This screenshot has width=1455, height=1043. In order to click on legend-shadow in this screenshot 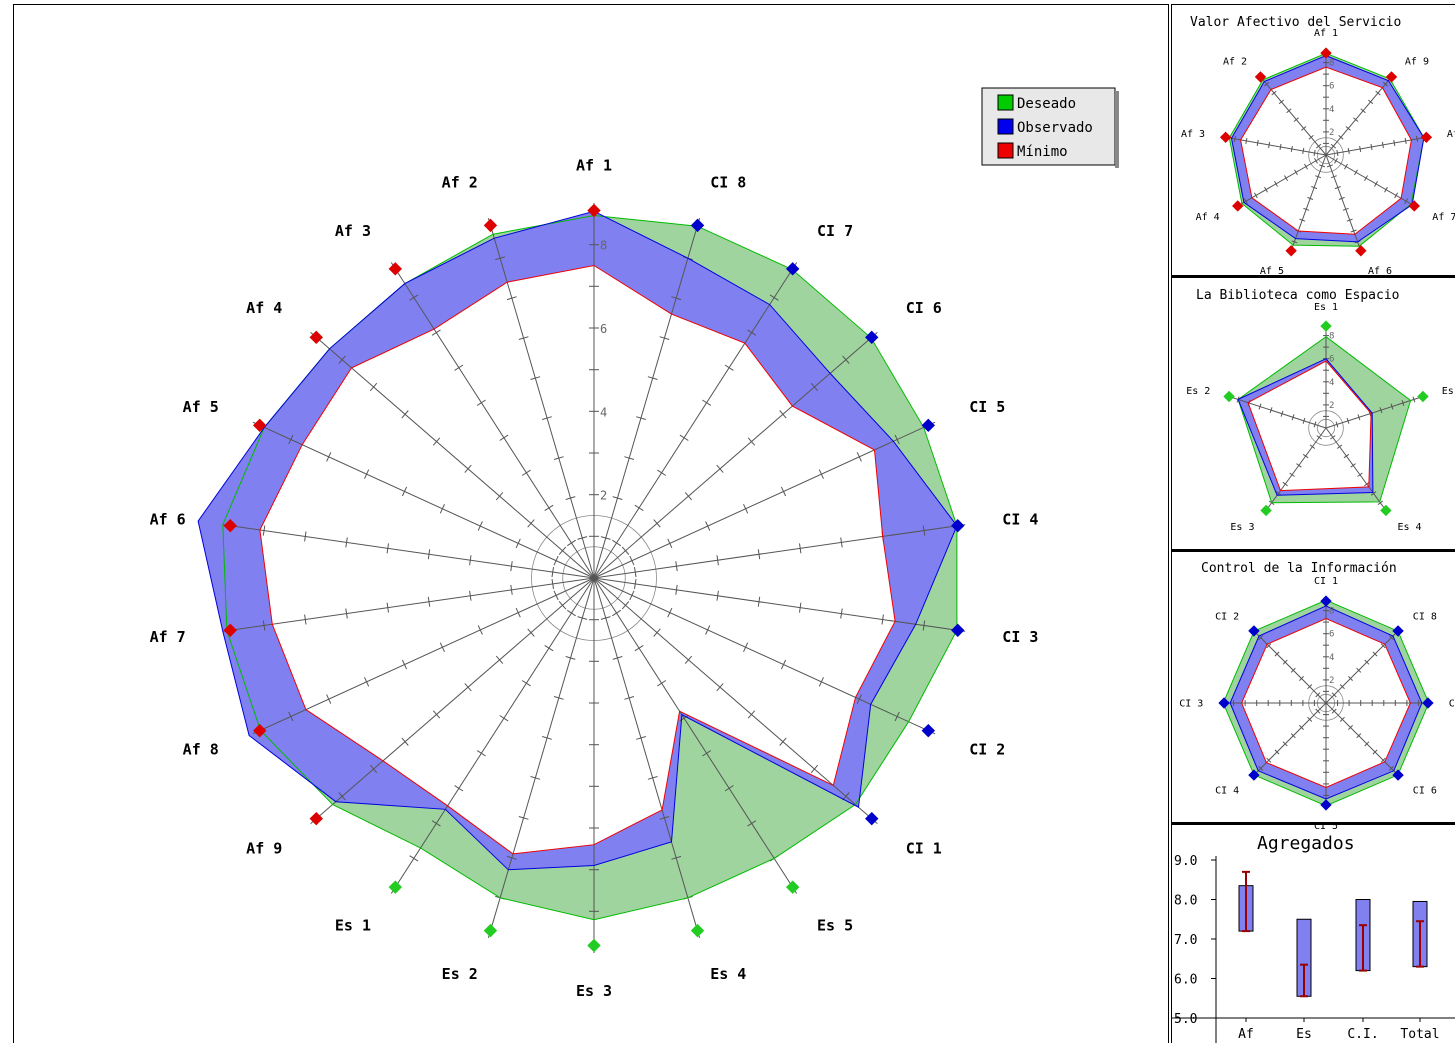, I will do `click(1117, 129)`.